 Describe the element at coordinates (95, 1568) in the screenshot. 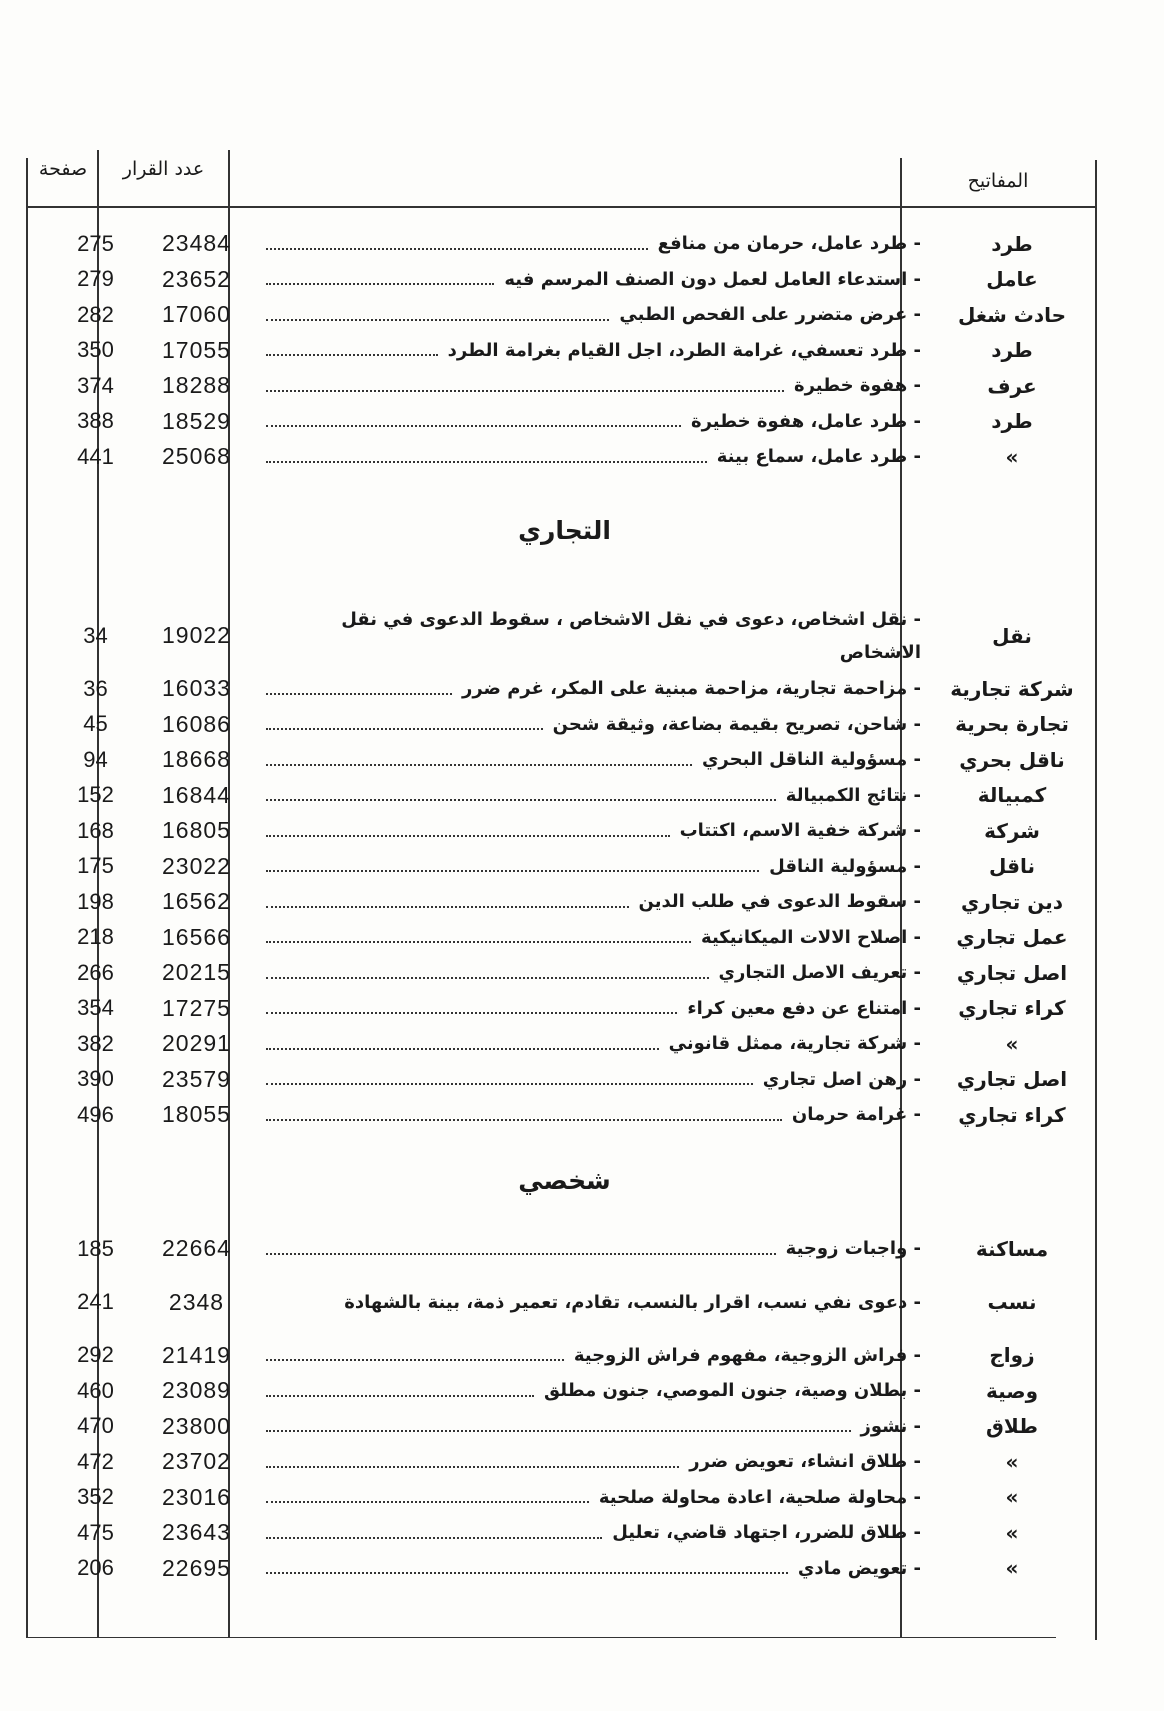

I see `page-number: 206` at that location.